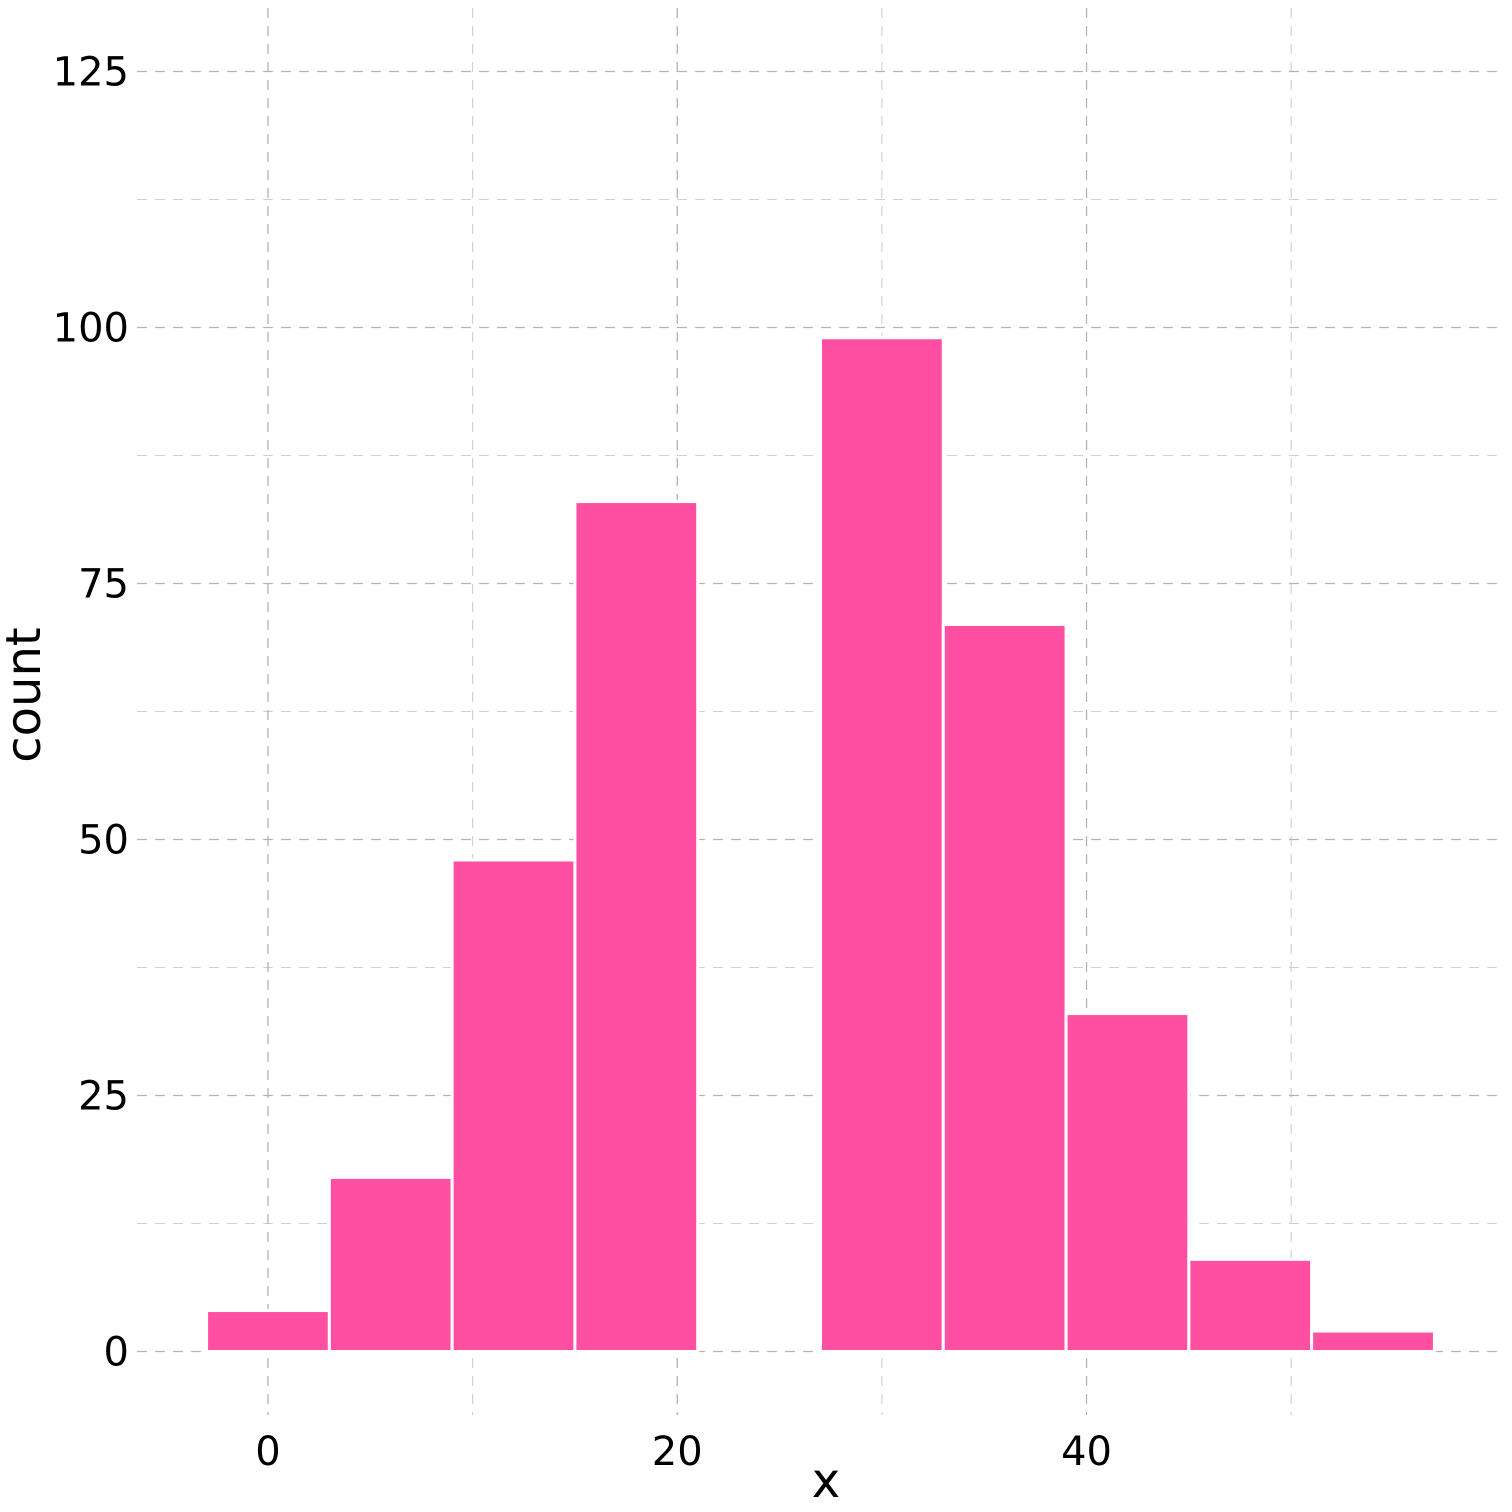  Describe the element at coordinates (1086, 1452) in the screenshot. I see `x-tick-label: 40` at that location.